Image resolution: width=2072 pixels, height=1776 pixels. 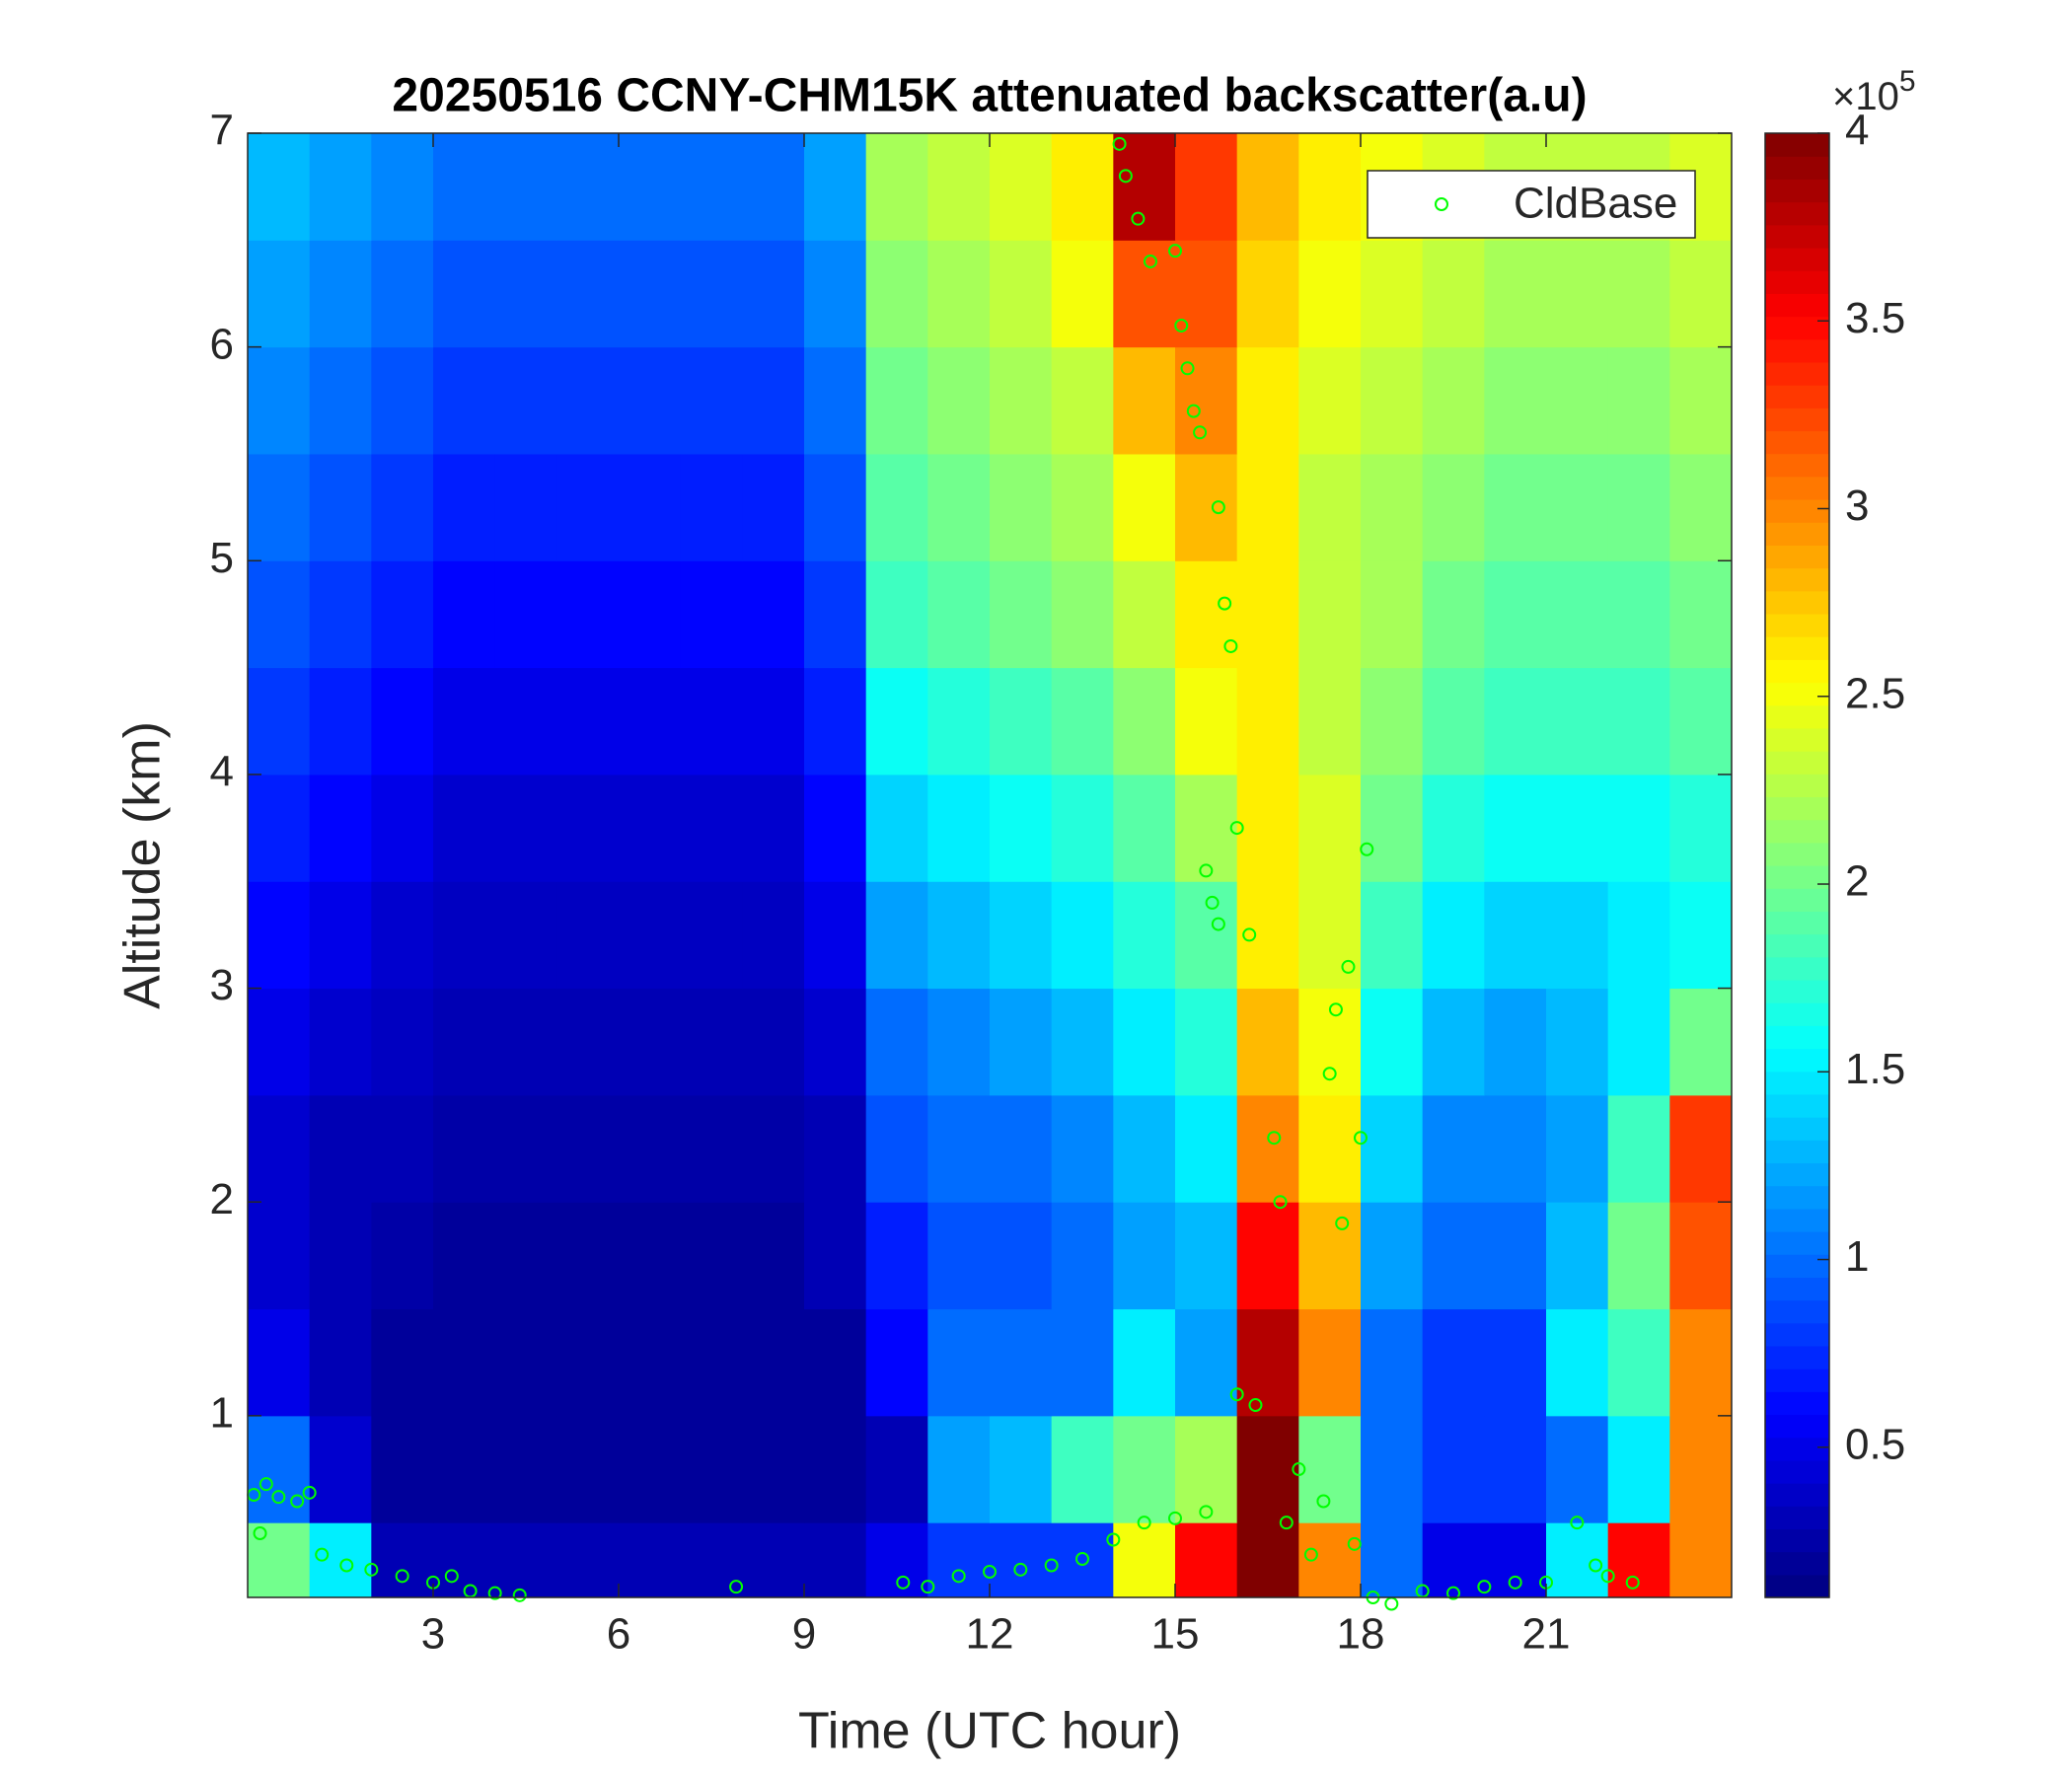 What do you see at coordinates (222, 1413) in the screenshot?
I see `y-tick-label: 1` at bounding box center [222, 1413].